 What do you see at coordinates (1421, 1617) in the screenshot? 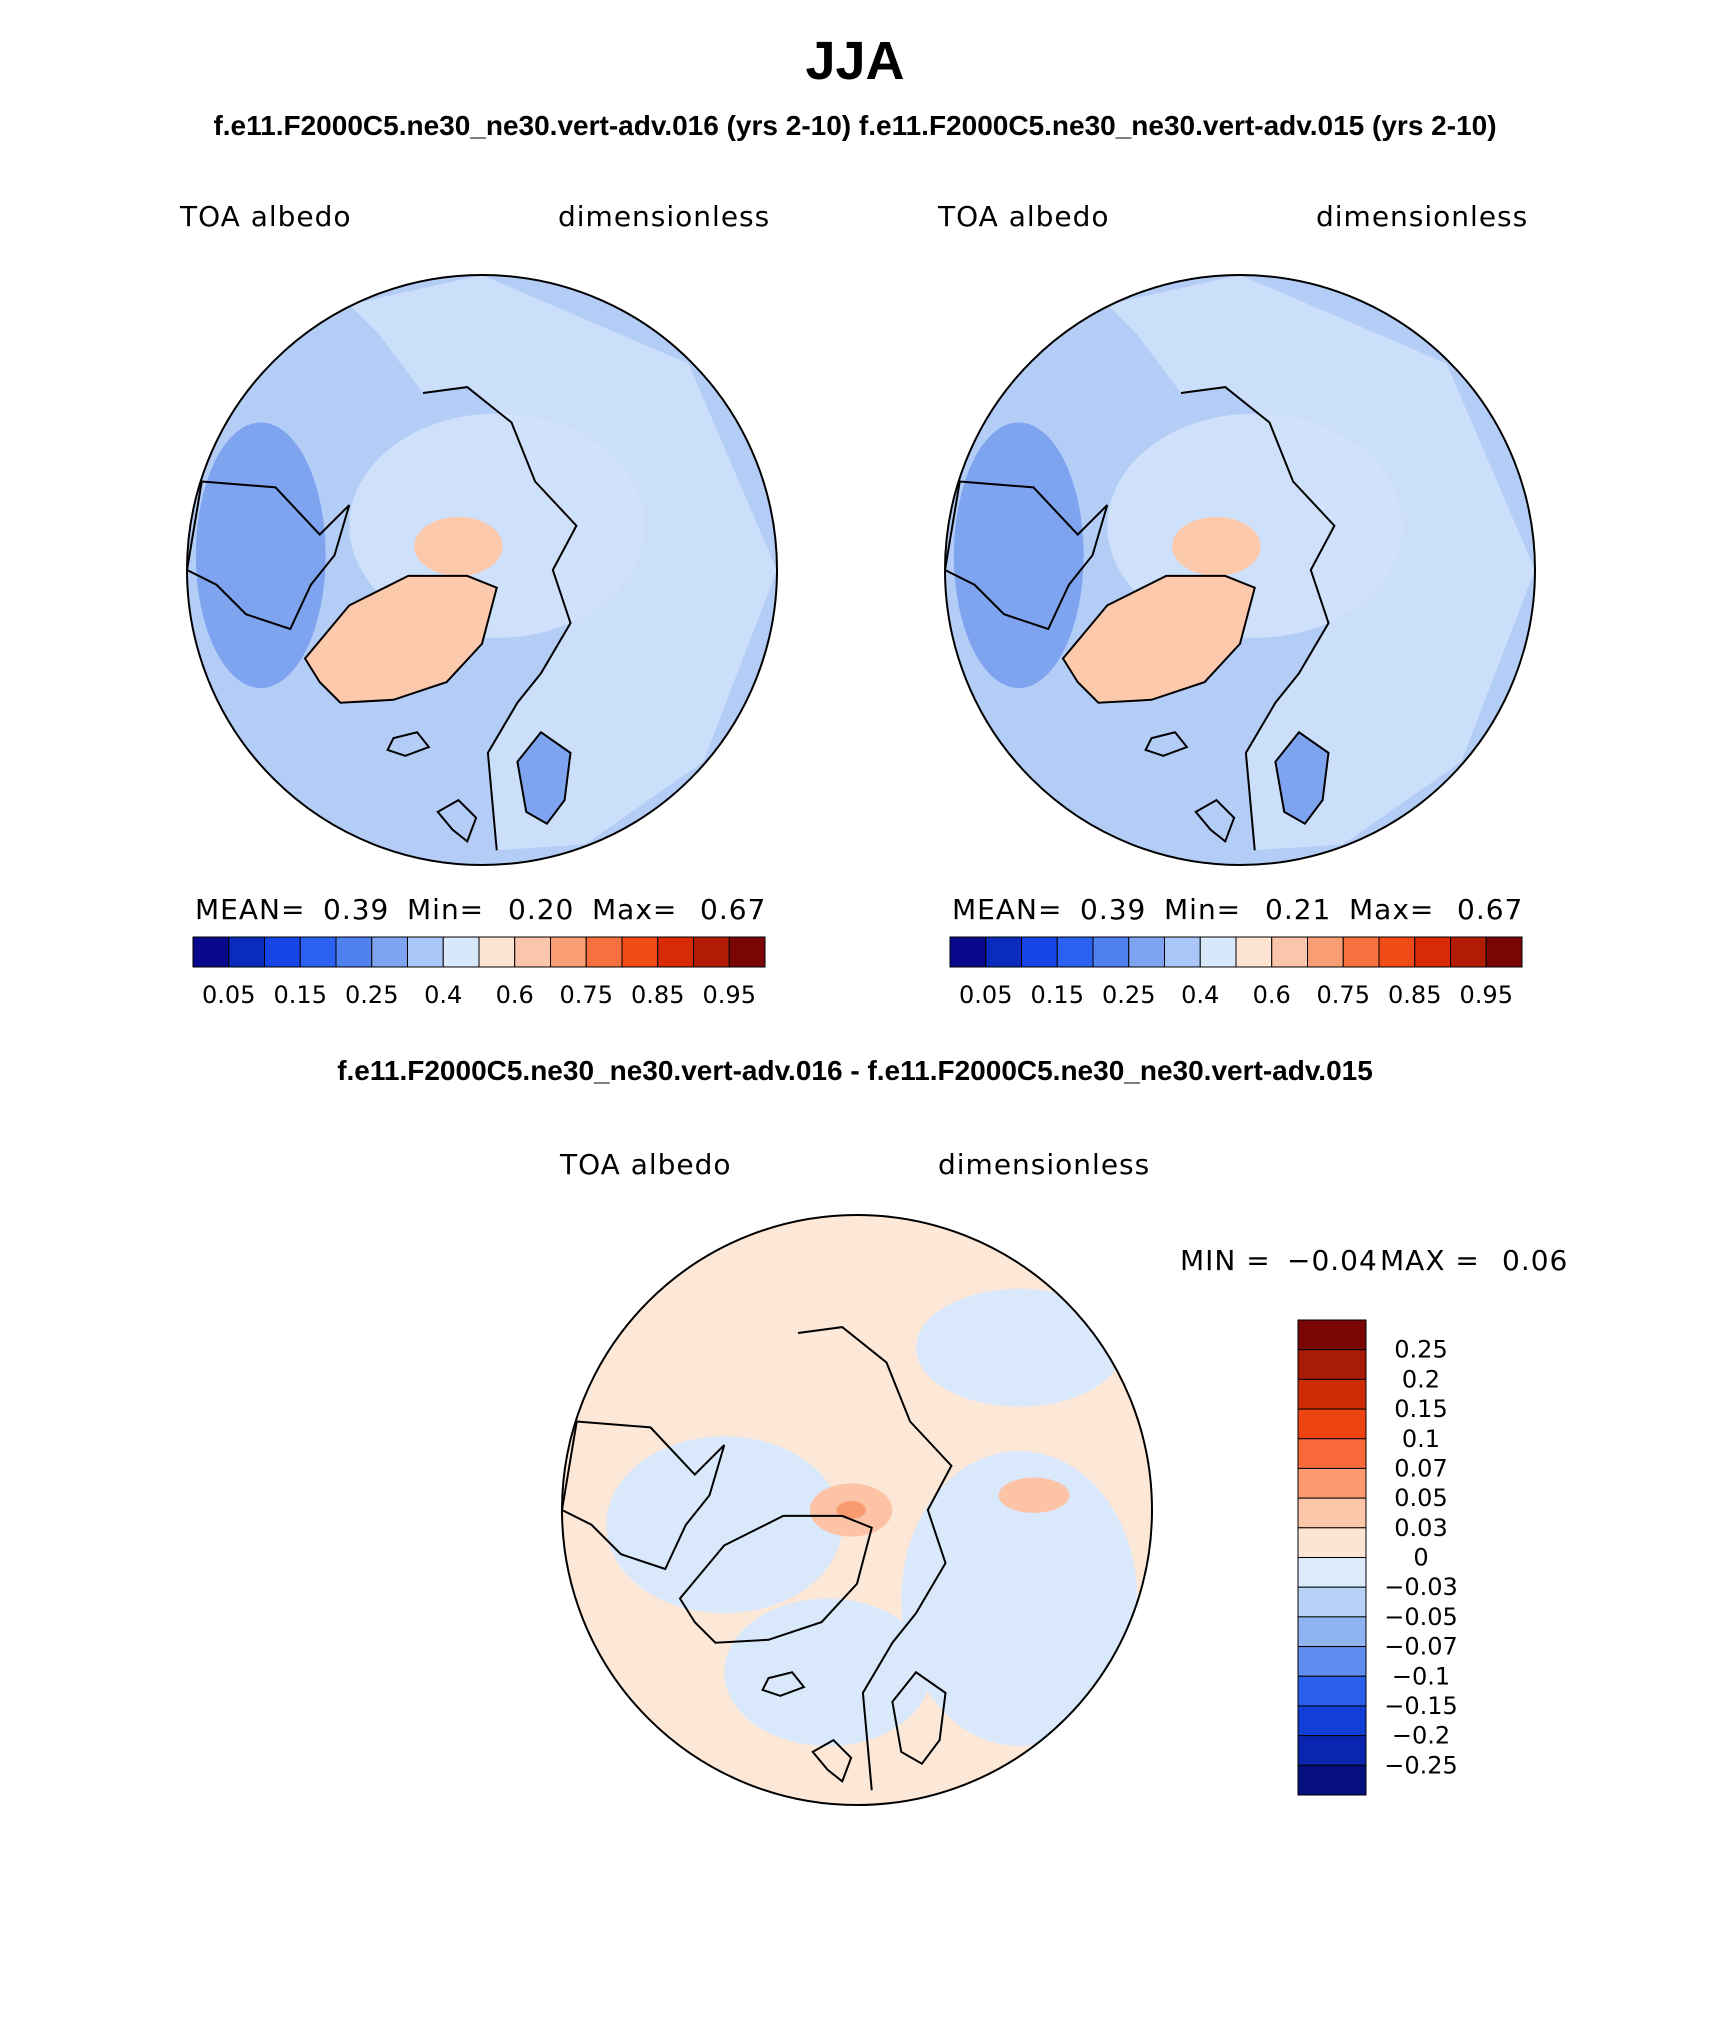
I see `colorbar-tick-label: −0.05` at bounding box center [1421, 1617].